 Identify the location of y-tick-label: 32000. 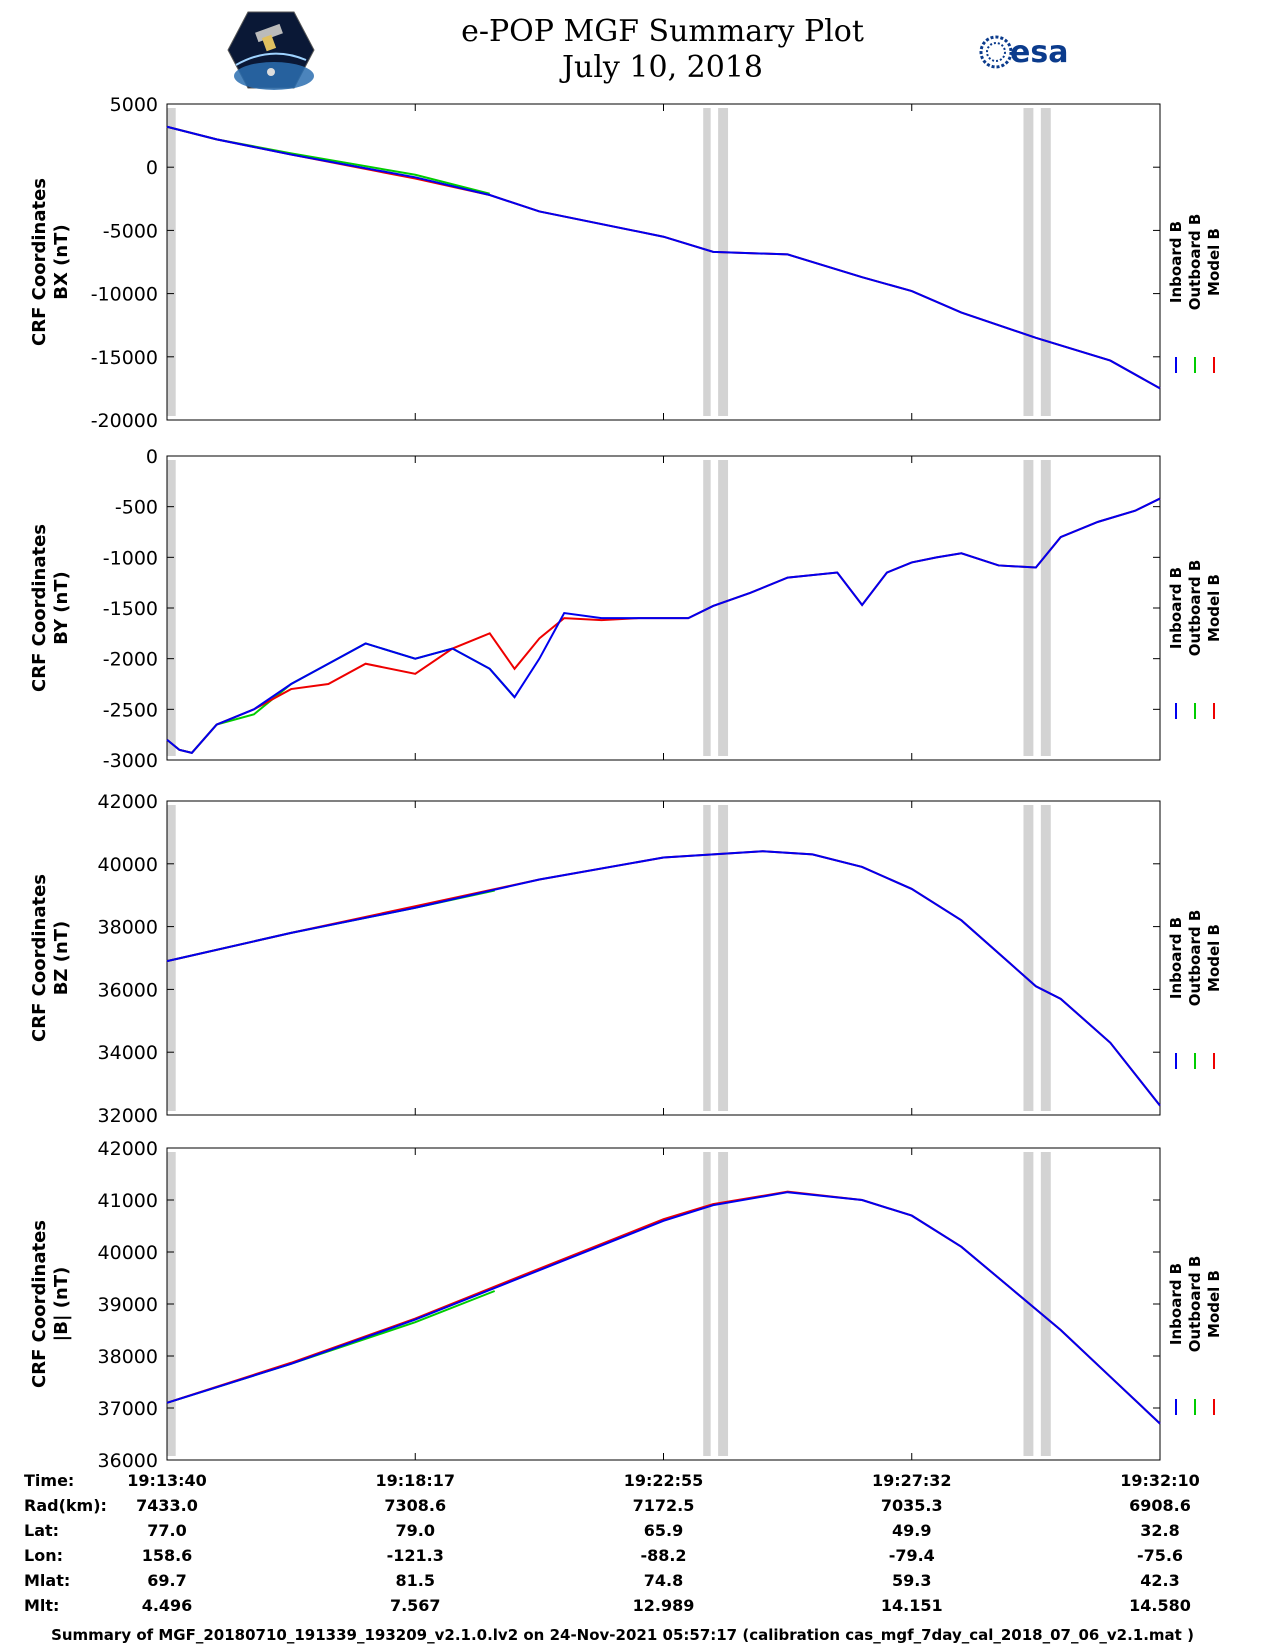
(128, 1116).